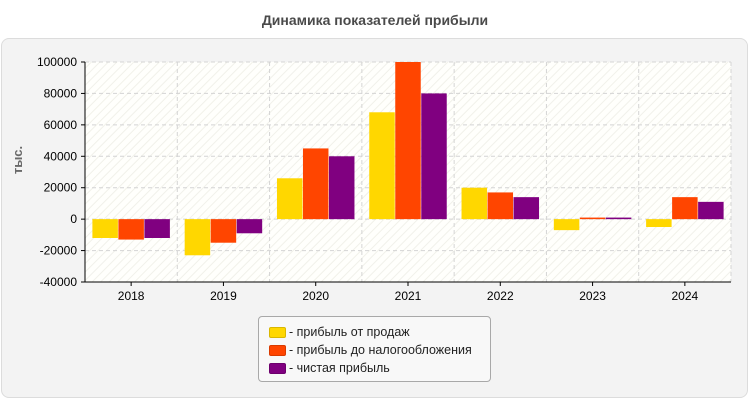 The width and height of the screenshot is (750, 400). I want to click on x-axis-ticks: 2018 2019 2020 2021 2022 2023 2024, so click(408, 292).